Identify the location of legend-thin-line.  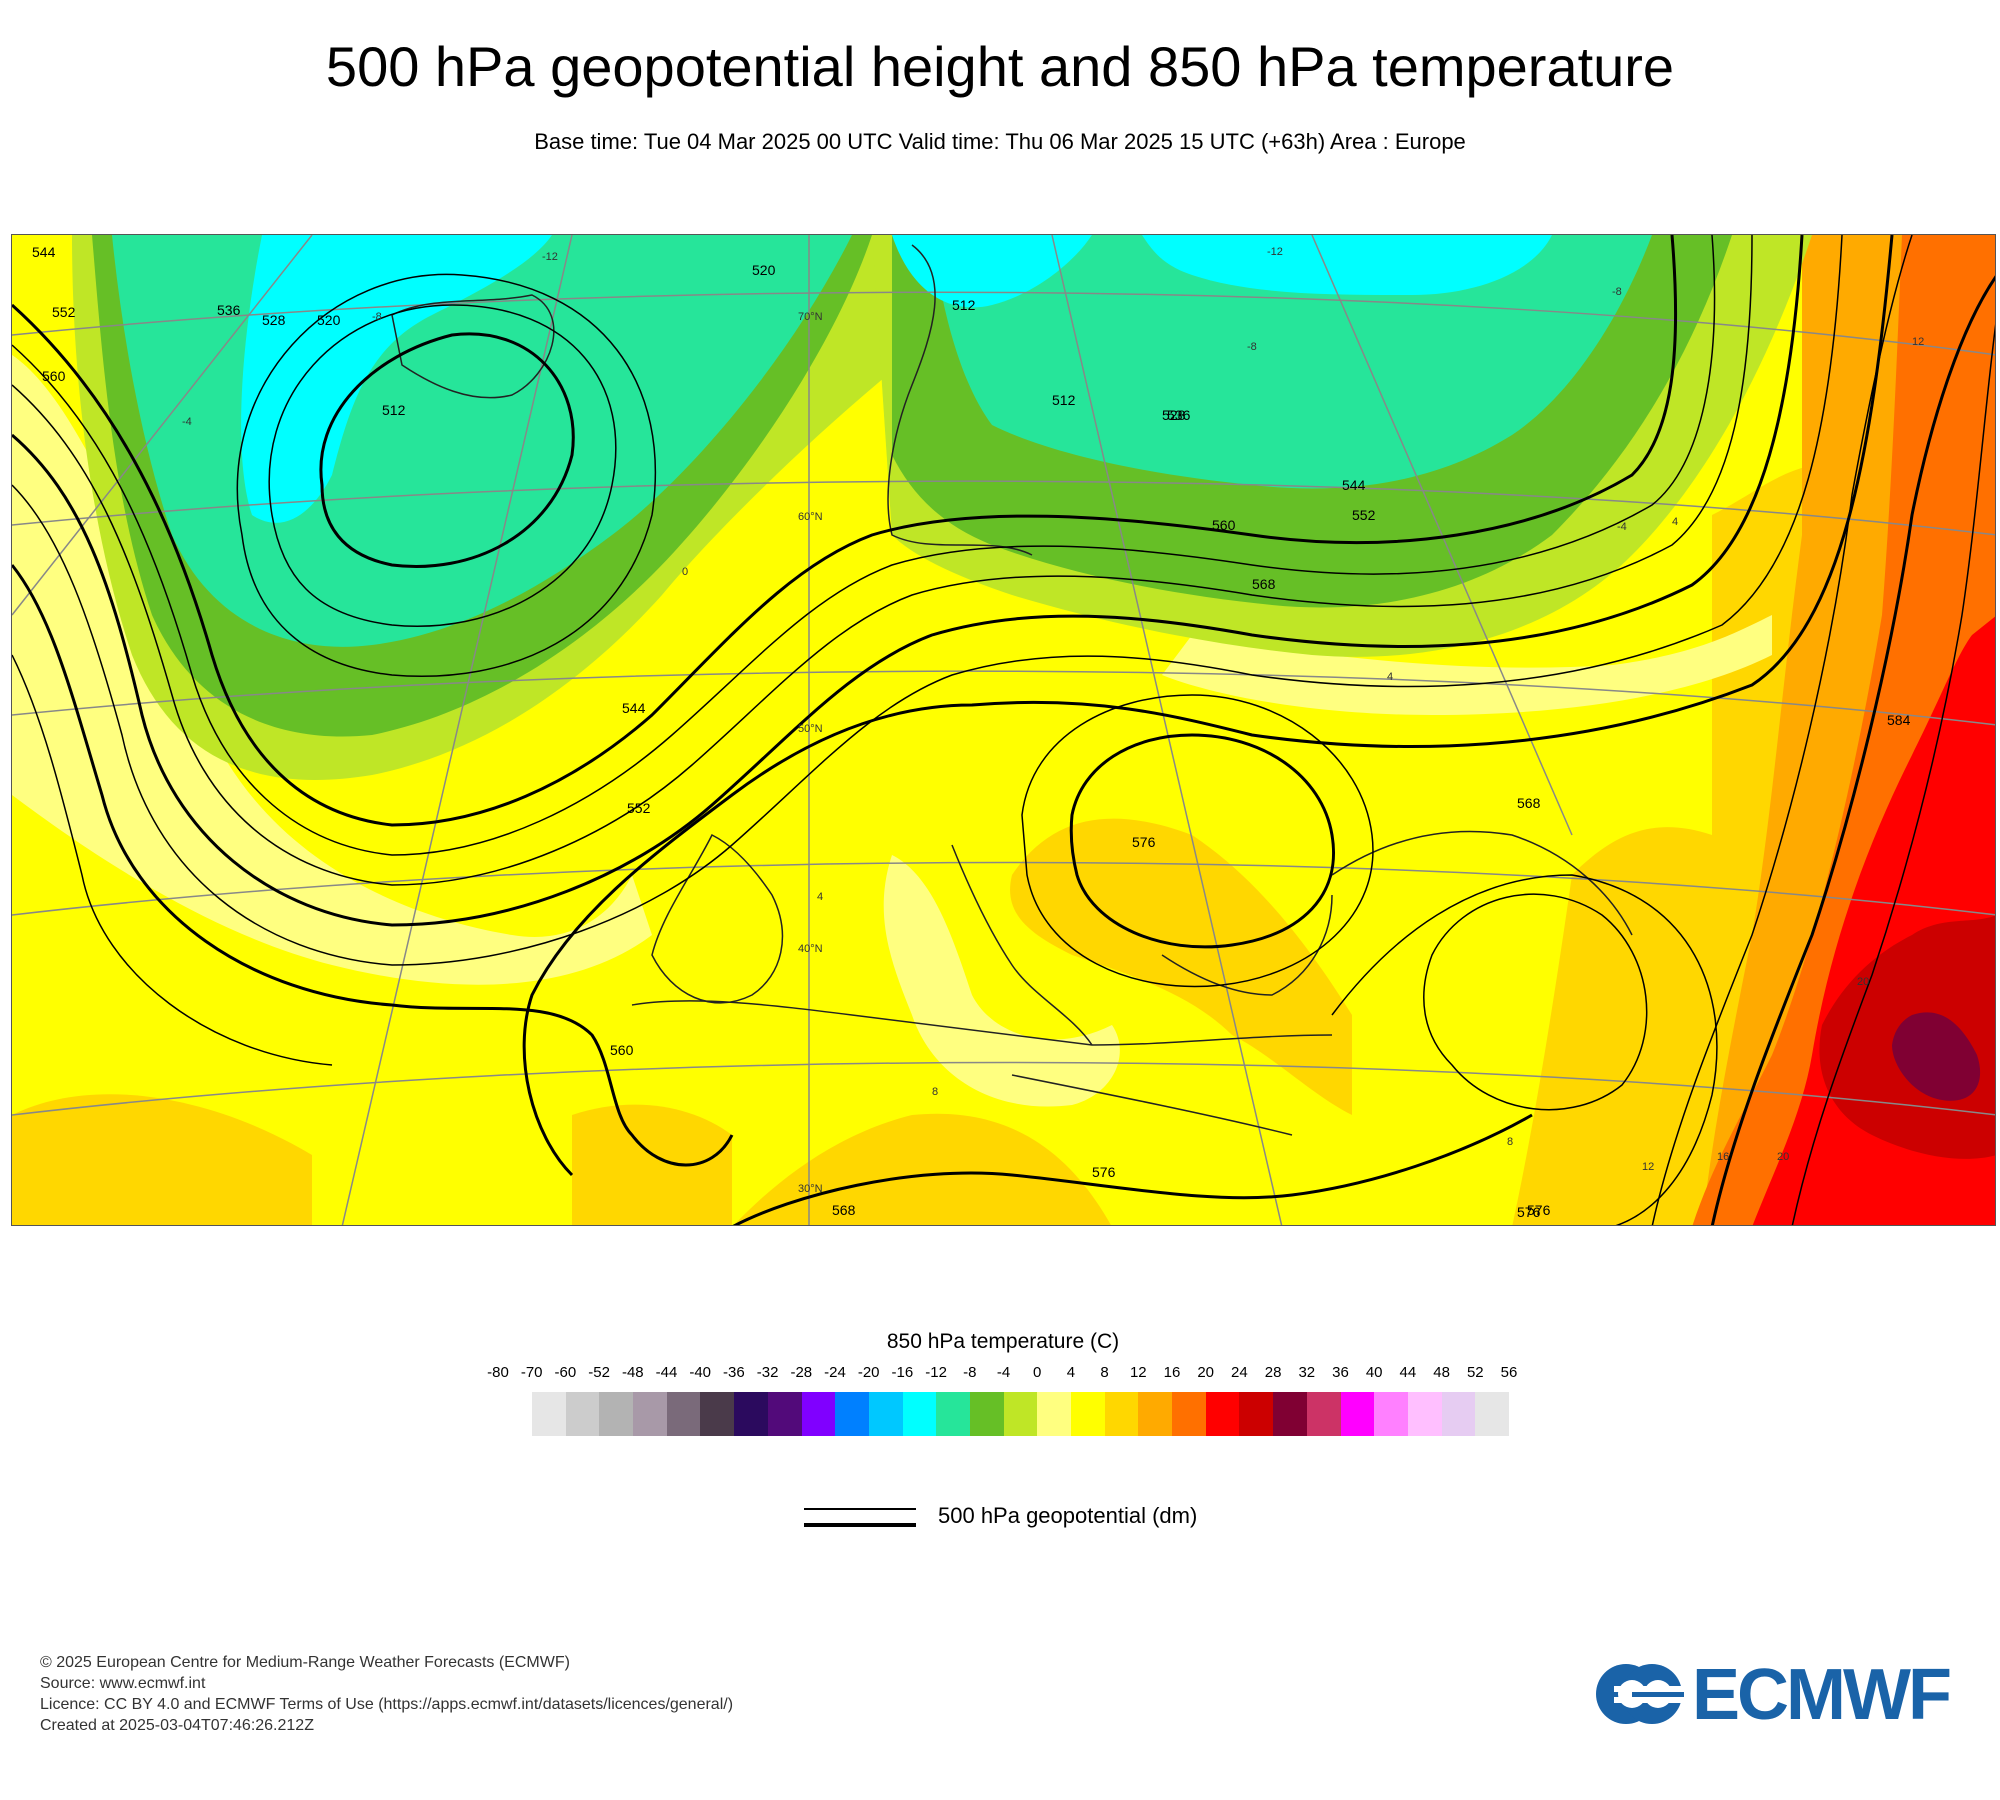
(860, 1509).